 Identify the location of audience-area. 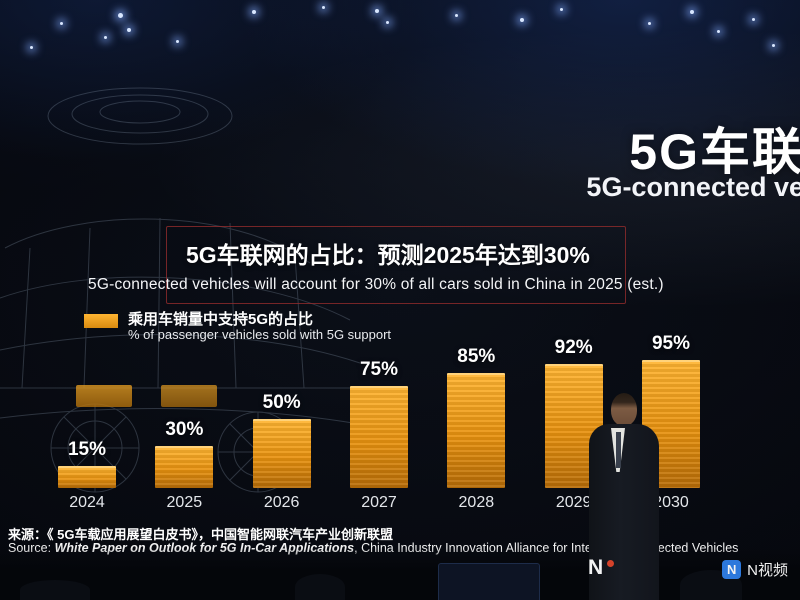
(400, 574).